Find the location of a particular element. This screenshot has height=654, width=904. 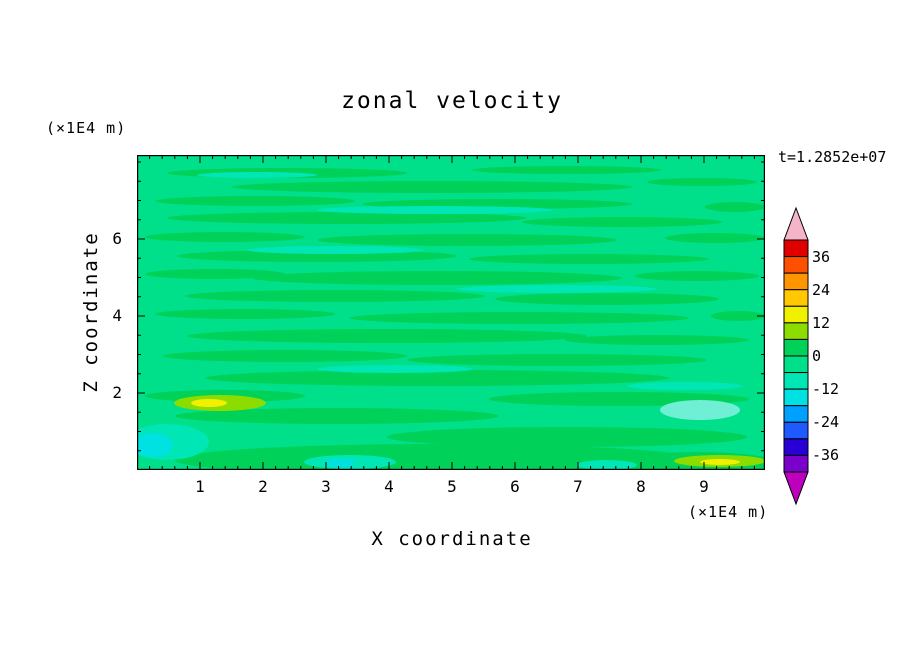

colorbar-tick-label: 36 is located at coordinates (821, 256).